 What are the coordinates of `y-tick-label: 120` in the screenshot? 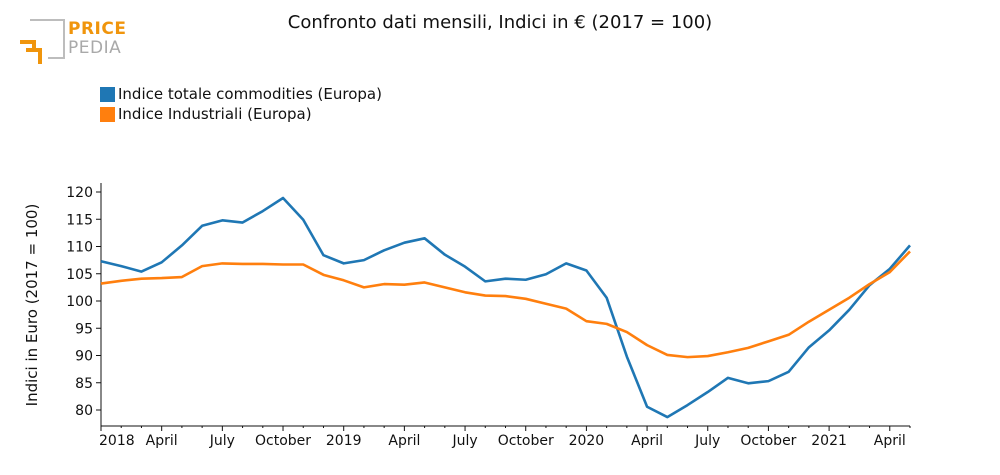 It's located at (79, 193).